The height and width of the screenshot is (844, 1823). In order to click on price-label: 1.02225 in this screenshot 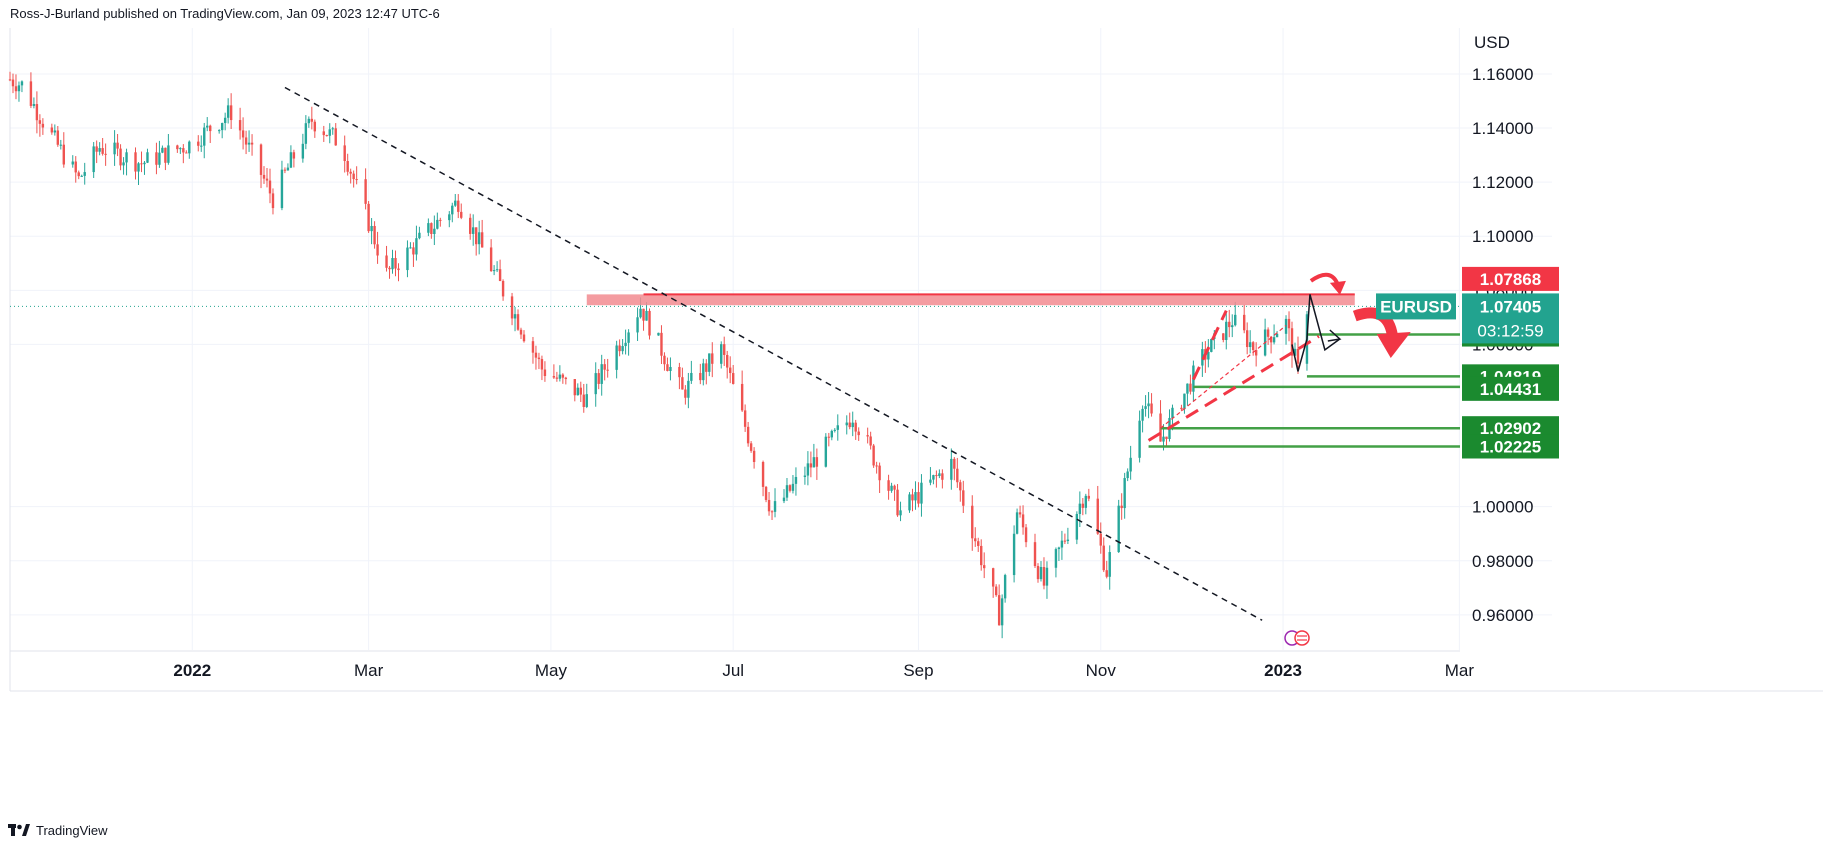, I will do `click(1510, 446)`.